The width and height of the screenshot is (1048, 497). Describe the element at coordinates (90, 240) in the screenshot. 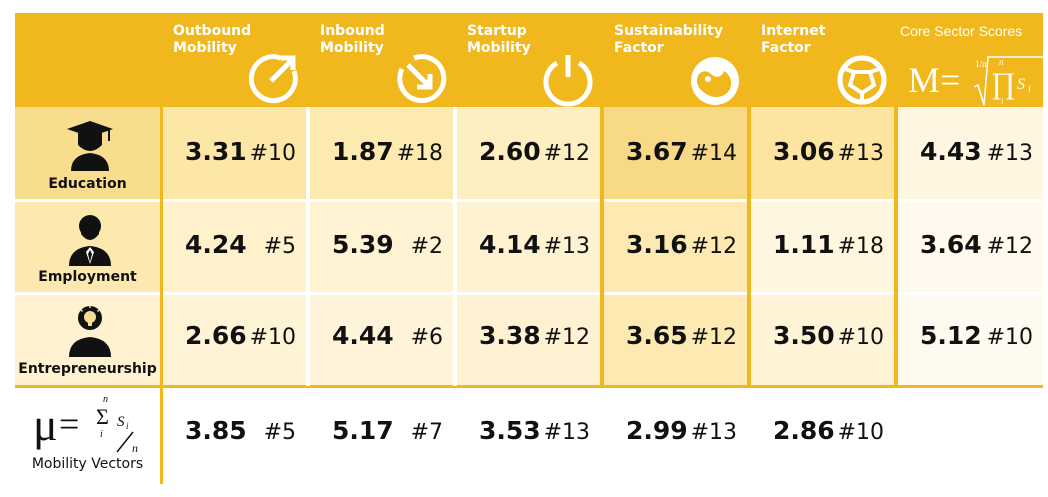

I see `business-person-icon` at that location.